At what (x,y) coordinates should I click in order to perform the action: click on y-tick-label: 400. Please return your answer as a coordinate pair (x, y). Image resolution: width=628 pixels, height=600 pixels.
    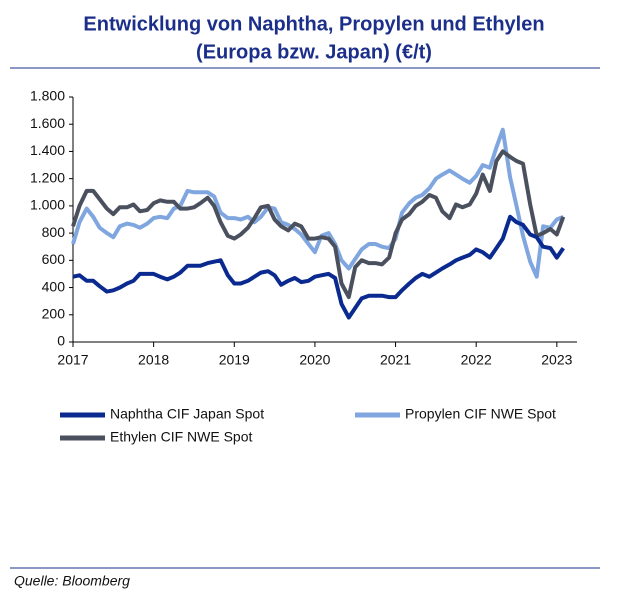
    Looking at the image, I should click on (54, 286).